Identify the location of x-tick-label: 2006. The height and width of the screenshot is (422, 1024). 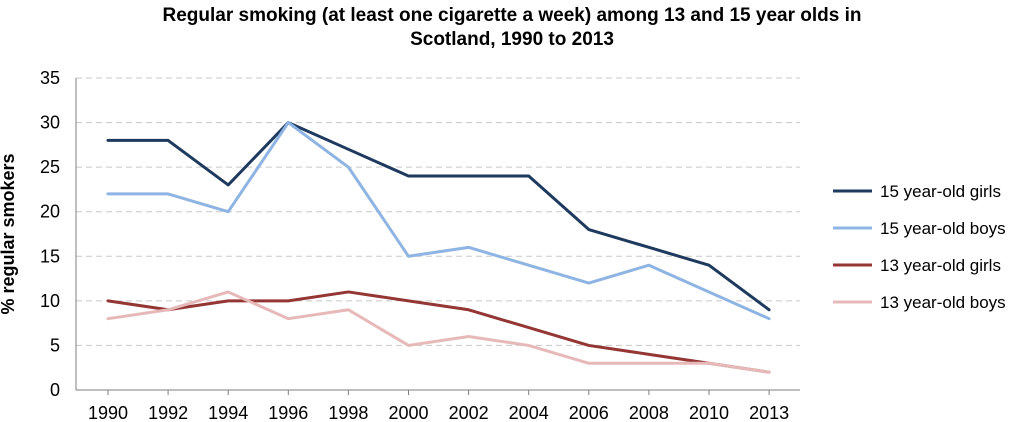
(589, 412).